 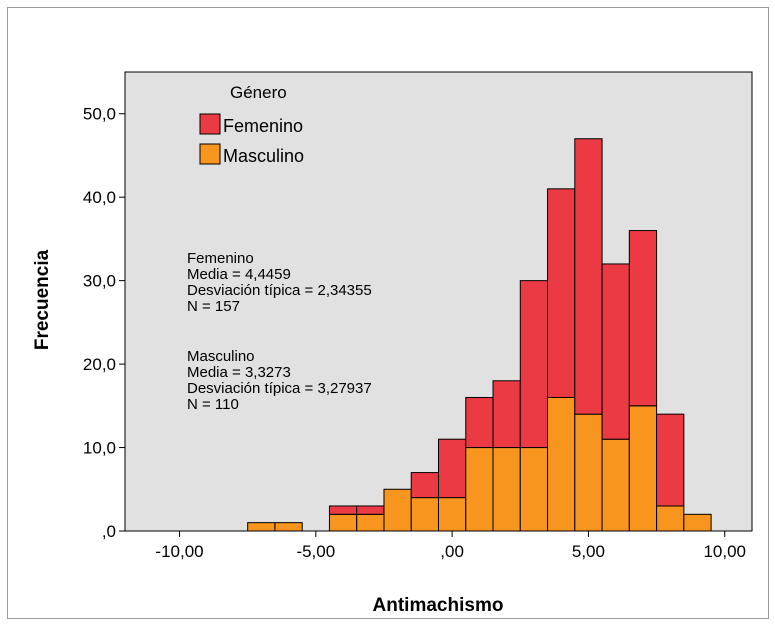 I want to click on y-tick-label: 20,0, so click(x=99, y=364).